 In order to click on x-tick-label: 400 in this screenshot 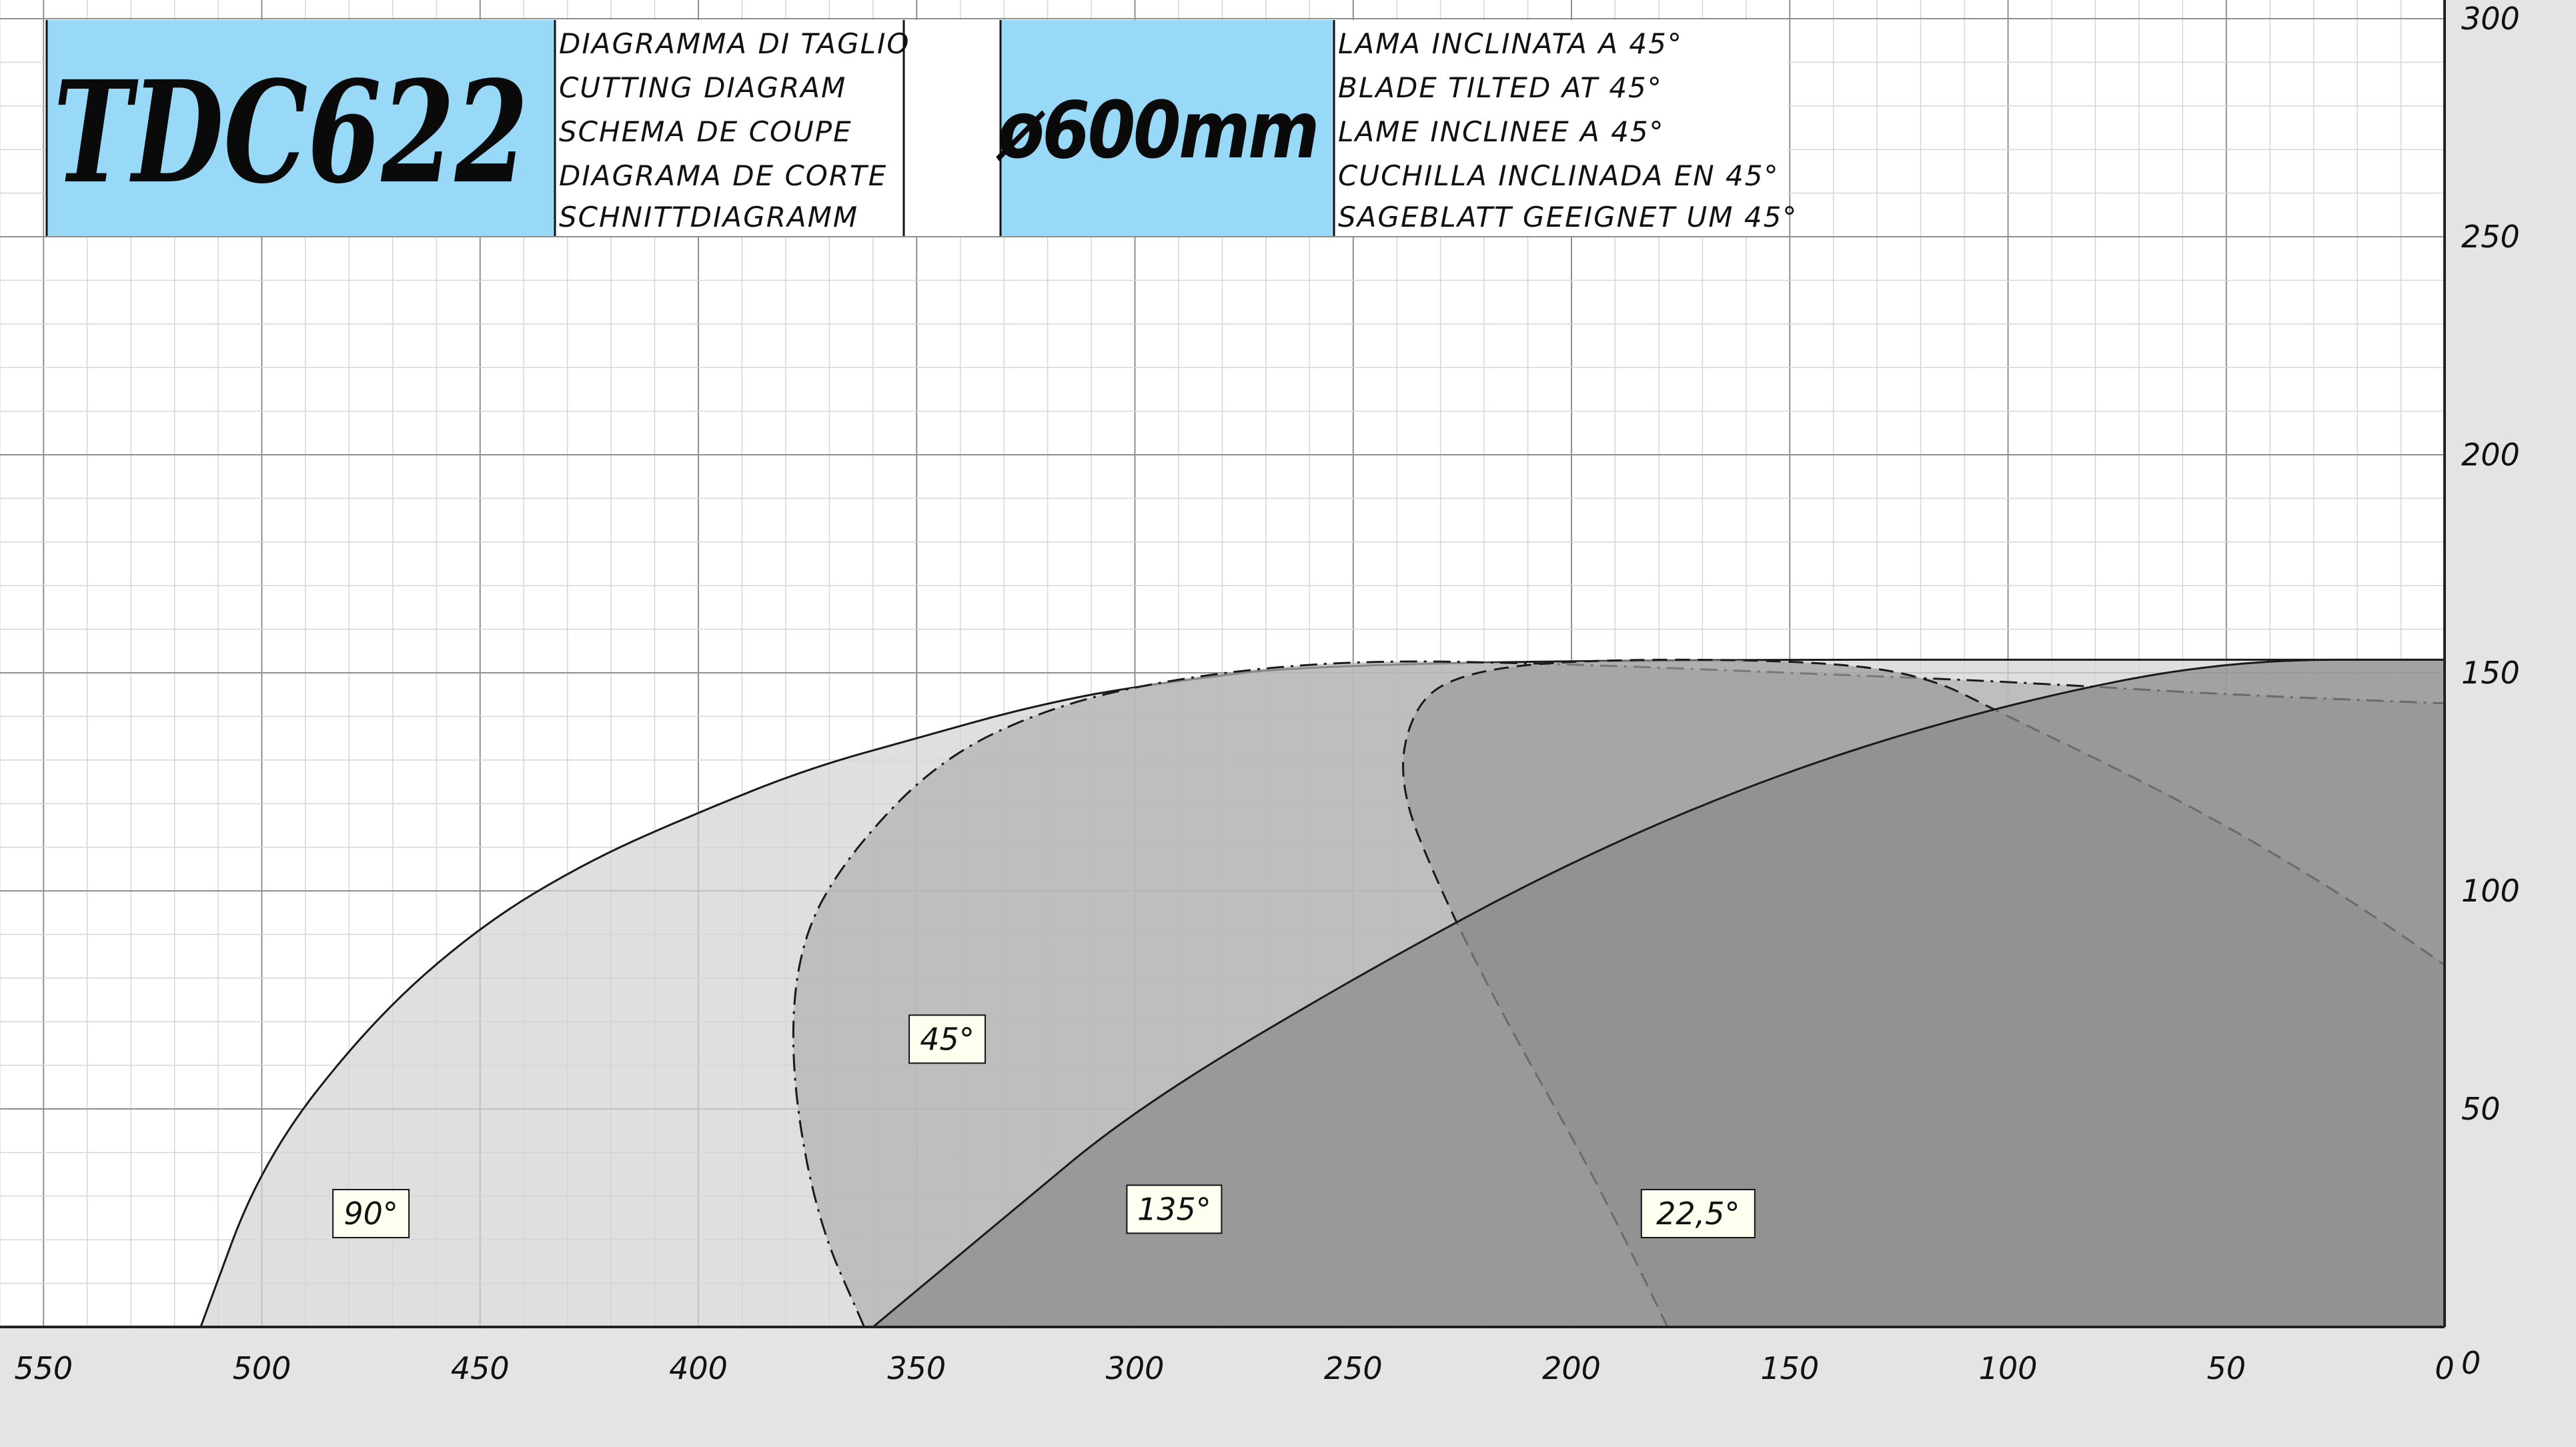, I will do `click(698, 1368)`.